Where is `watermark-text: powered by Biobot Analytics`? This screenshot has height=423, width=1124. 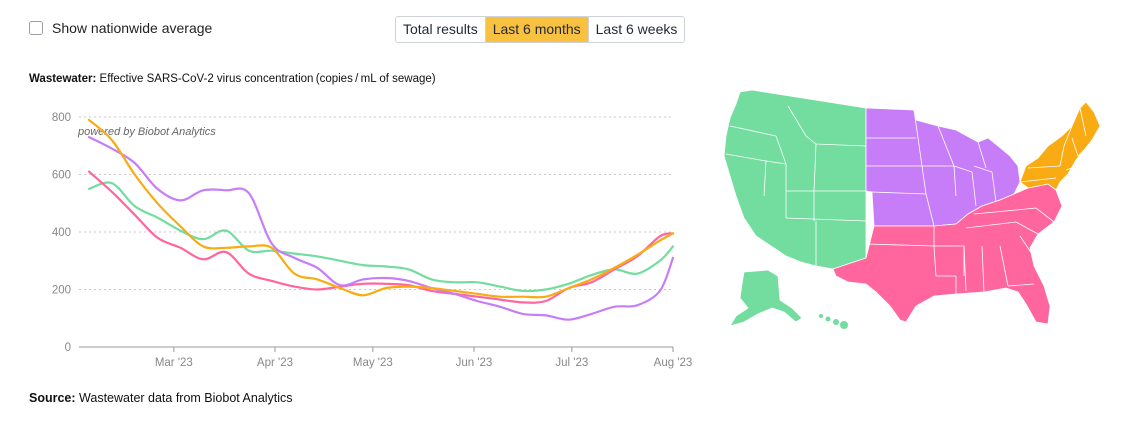
watermark-text: powered by Biobot Analytics is located at coordinates (146, 132).